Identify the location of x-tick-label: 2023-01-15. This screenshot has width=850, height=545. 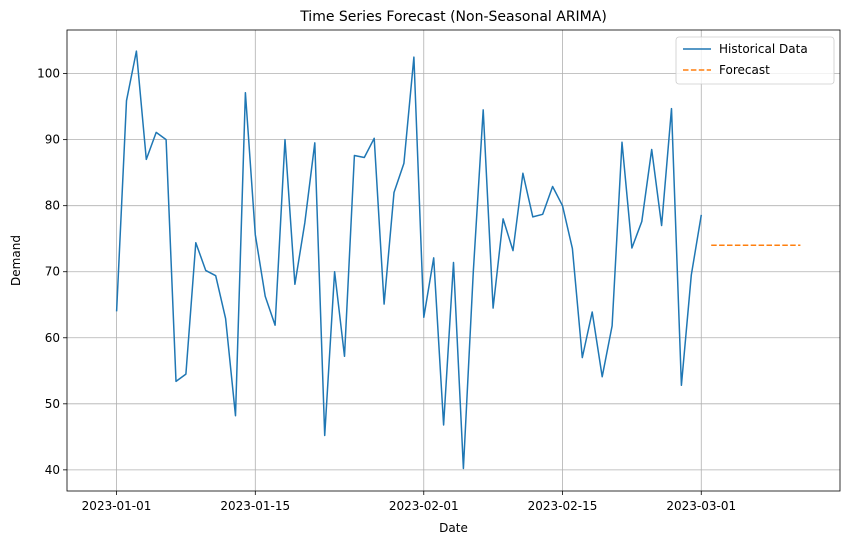
(255, 506).